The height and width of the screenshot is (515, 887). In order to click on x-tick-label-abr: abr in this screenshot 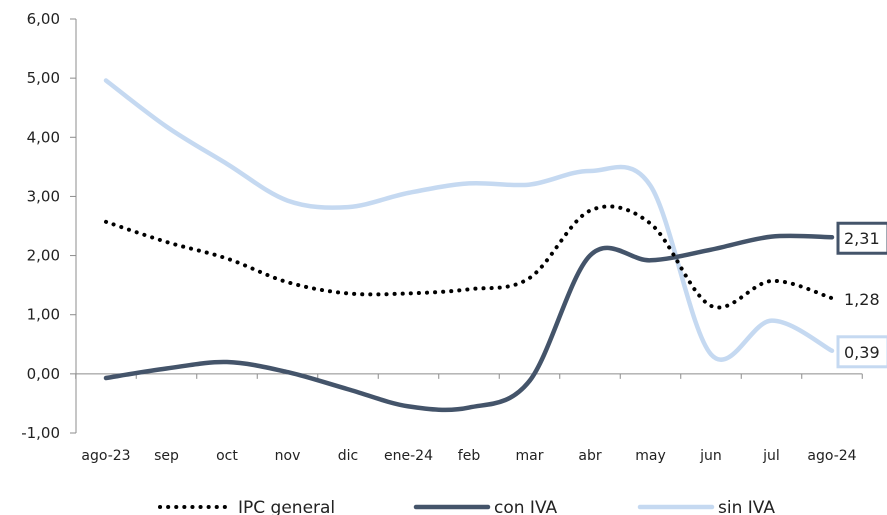, I will do `click(589, 456)`.